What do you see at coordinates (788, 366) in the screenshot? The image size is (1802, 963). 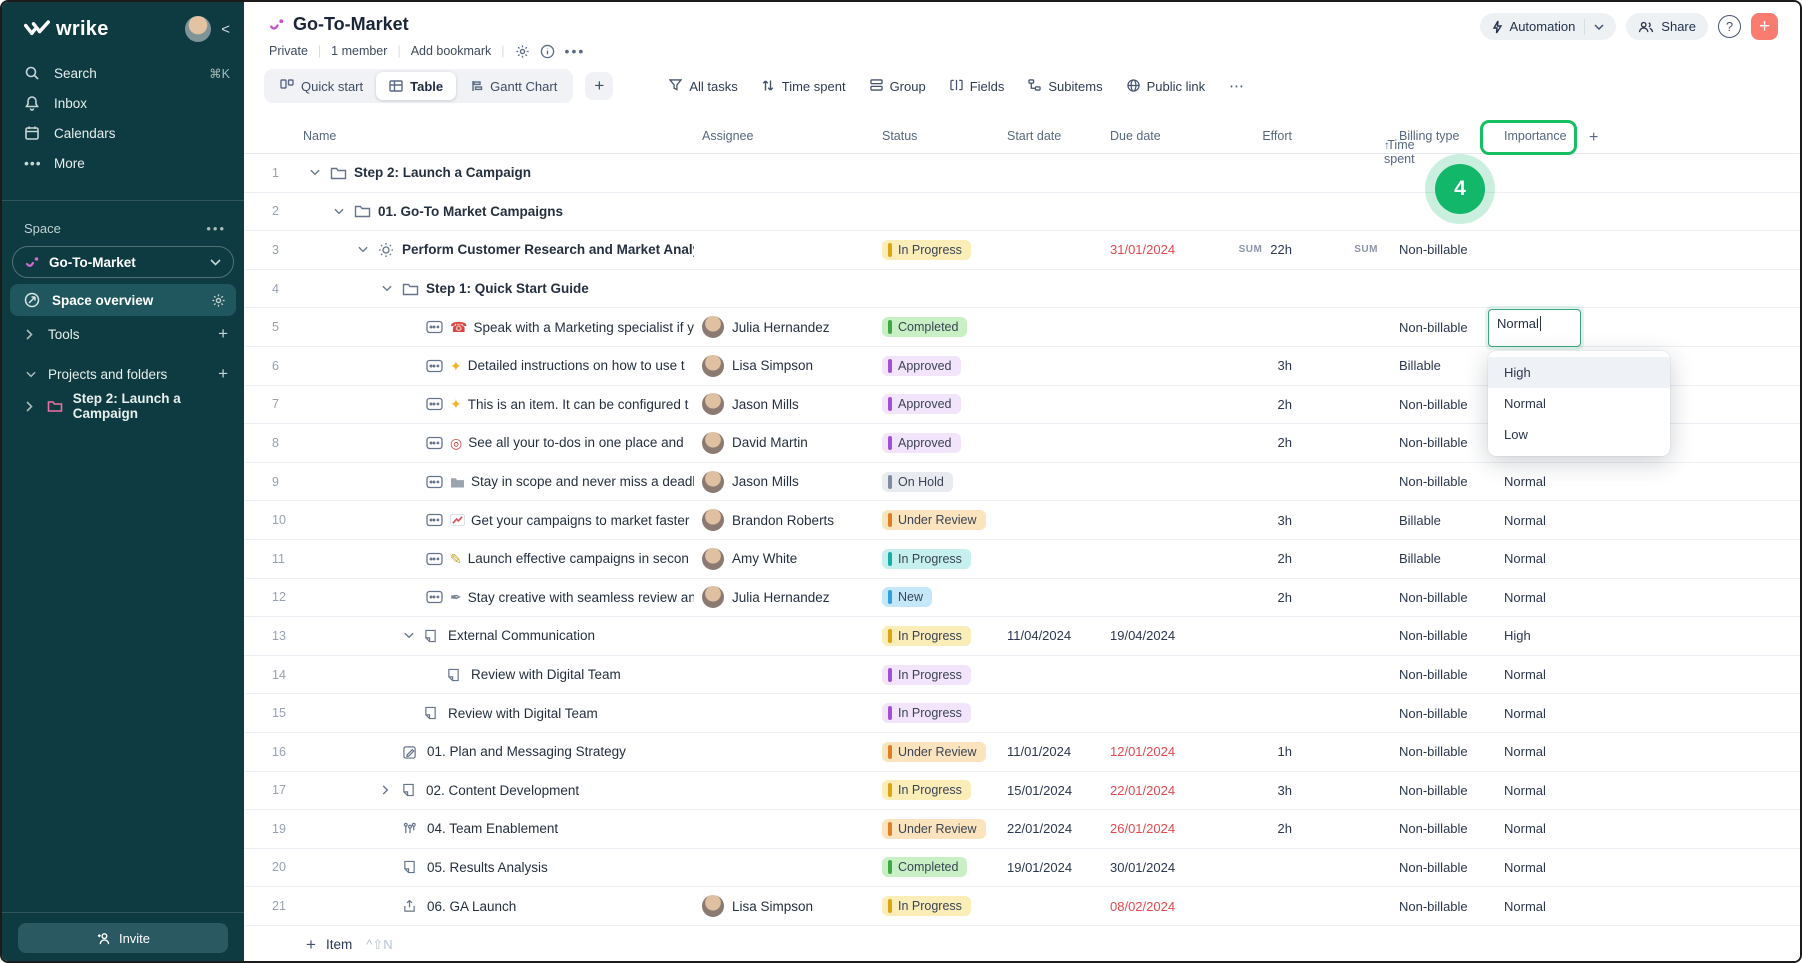 I see `assignee-cell: Lisa Simpson` at bounding box center [788, 366].